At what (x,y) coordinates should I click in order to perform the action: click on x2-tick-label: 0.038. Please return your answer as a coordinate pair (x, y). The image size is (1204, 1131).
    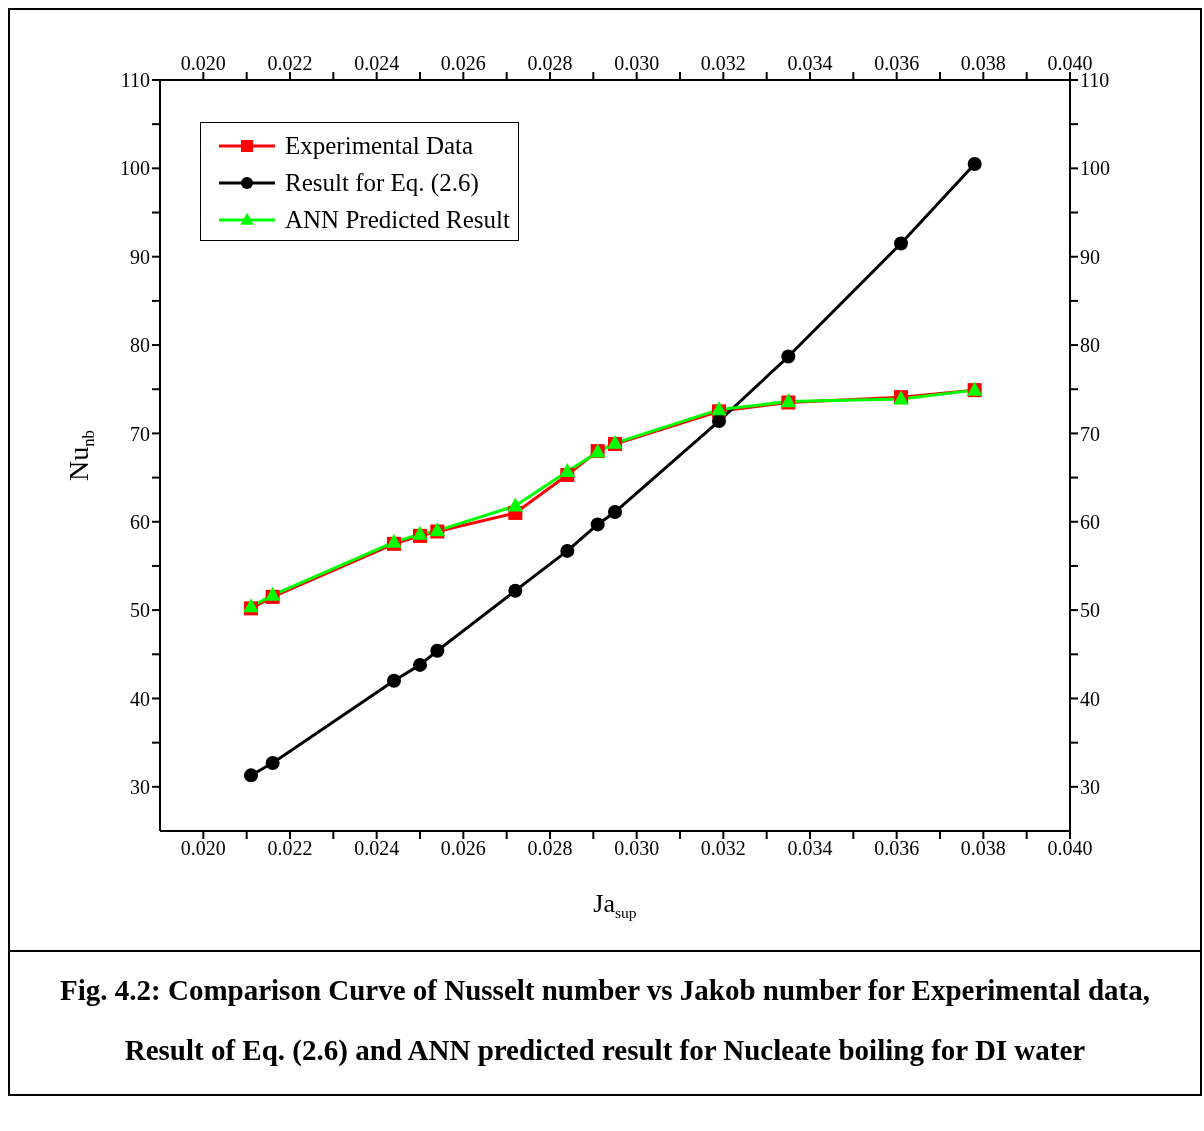
    Looking at the image, I should click on (983, 848).